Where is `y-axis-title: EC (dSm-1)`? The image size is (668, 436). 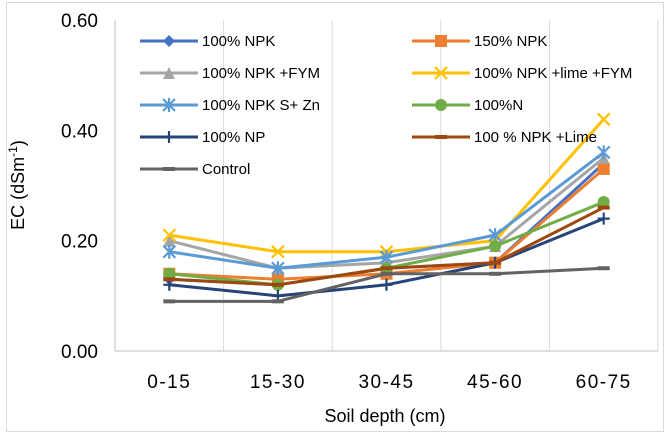
y-axis-title: EC (dSm-1) is located at coordinates (17, 185).